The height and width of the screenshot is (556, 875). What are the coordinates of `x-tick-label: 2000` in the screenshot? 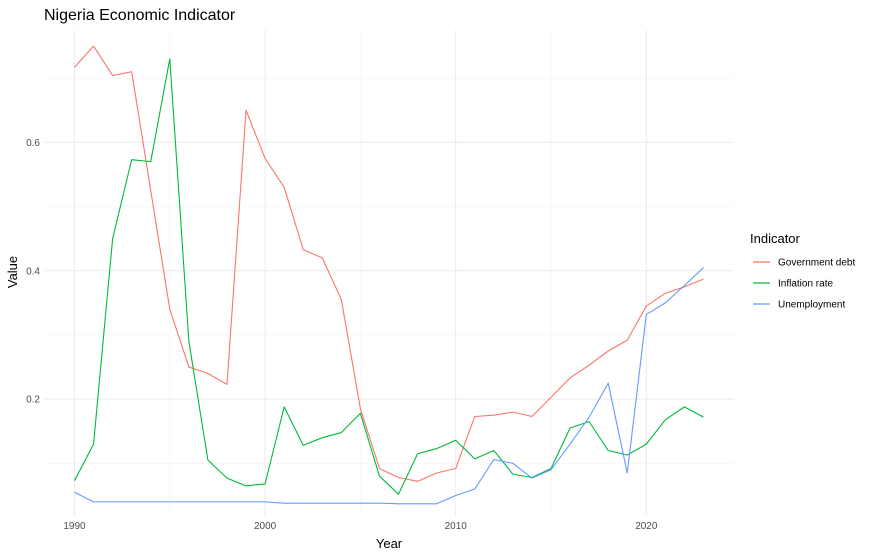 It's located at (265, 526).